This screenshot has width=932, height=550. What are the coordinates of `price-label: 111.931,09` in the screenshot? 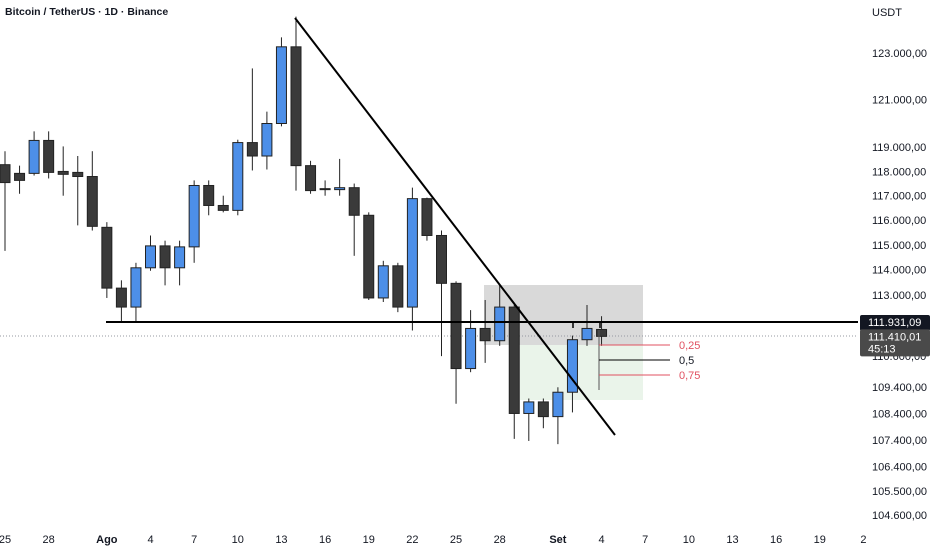 It's located at (894, 323).